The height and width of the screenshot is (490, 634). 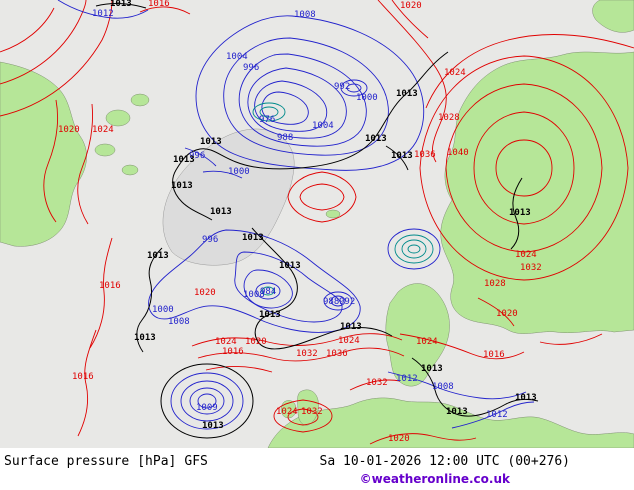 I want to click on isobar-1040-ring, so click(x=524, y=168).